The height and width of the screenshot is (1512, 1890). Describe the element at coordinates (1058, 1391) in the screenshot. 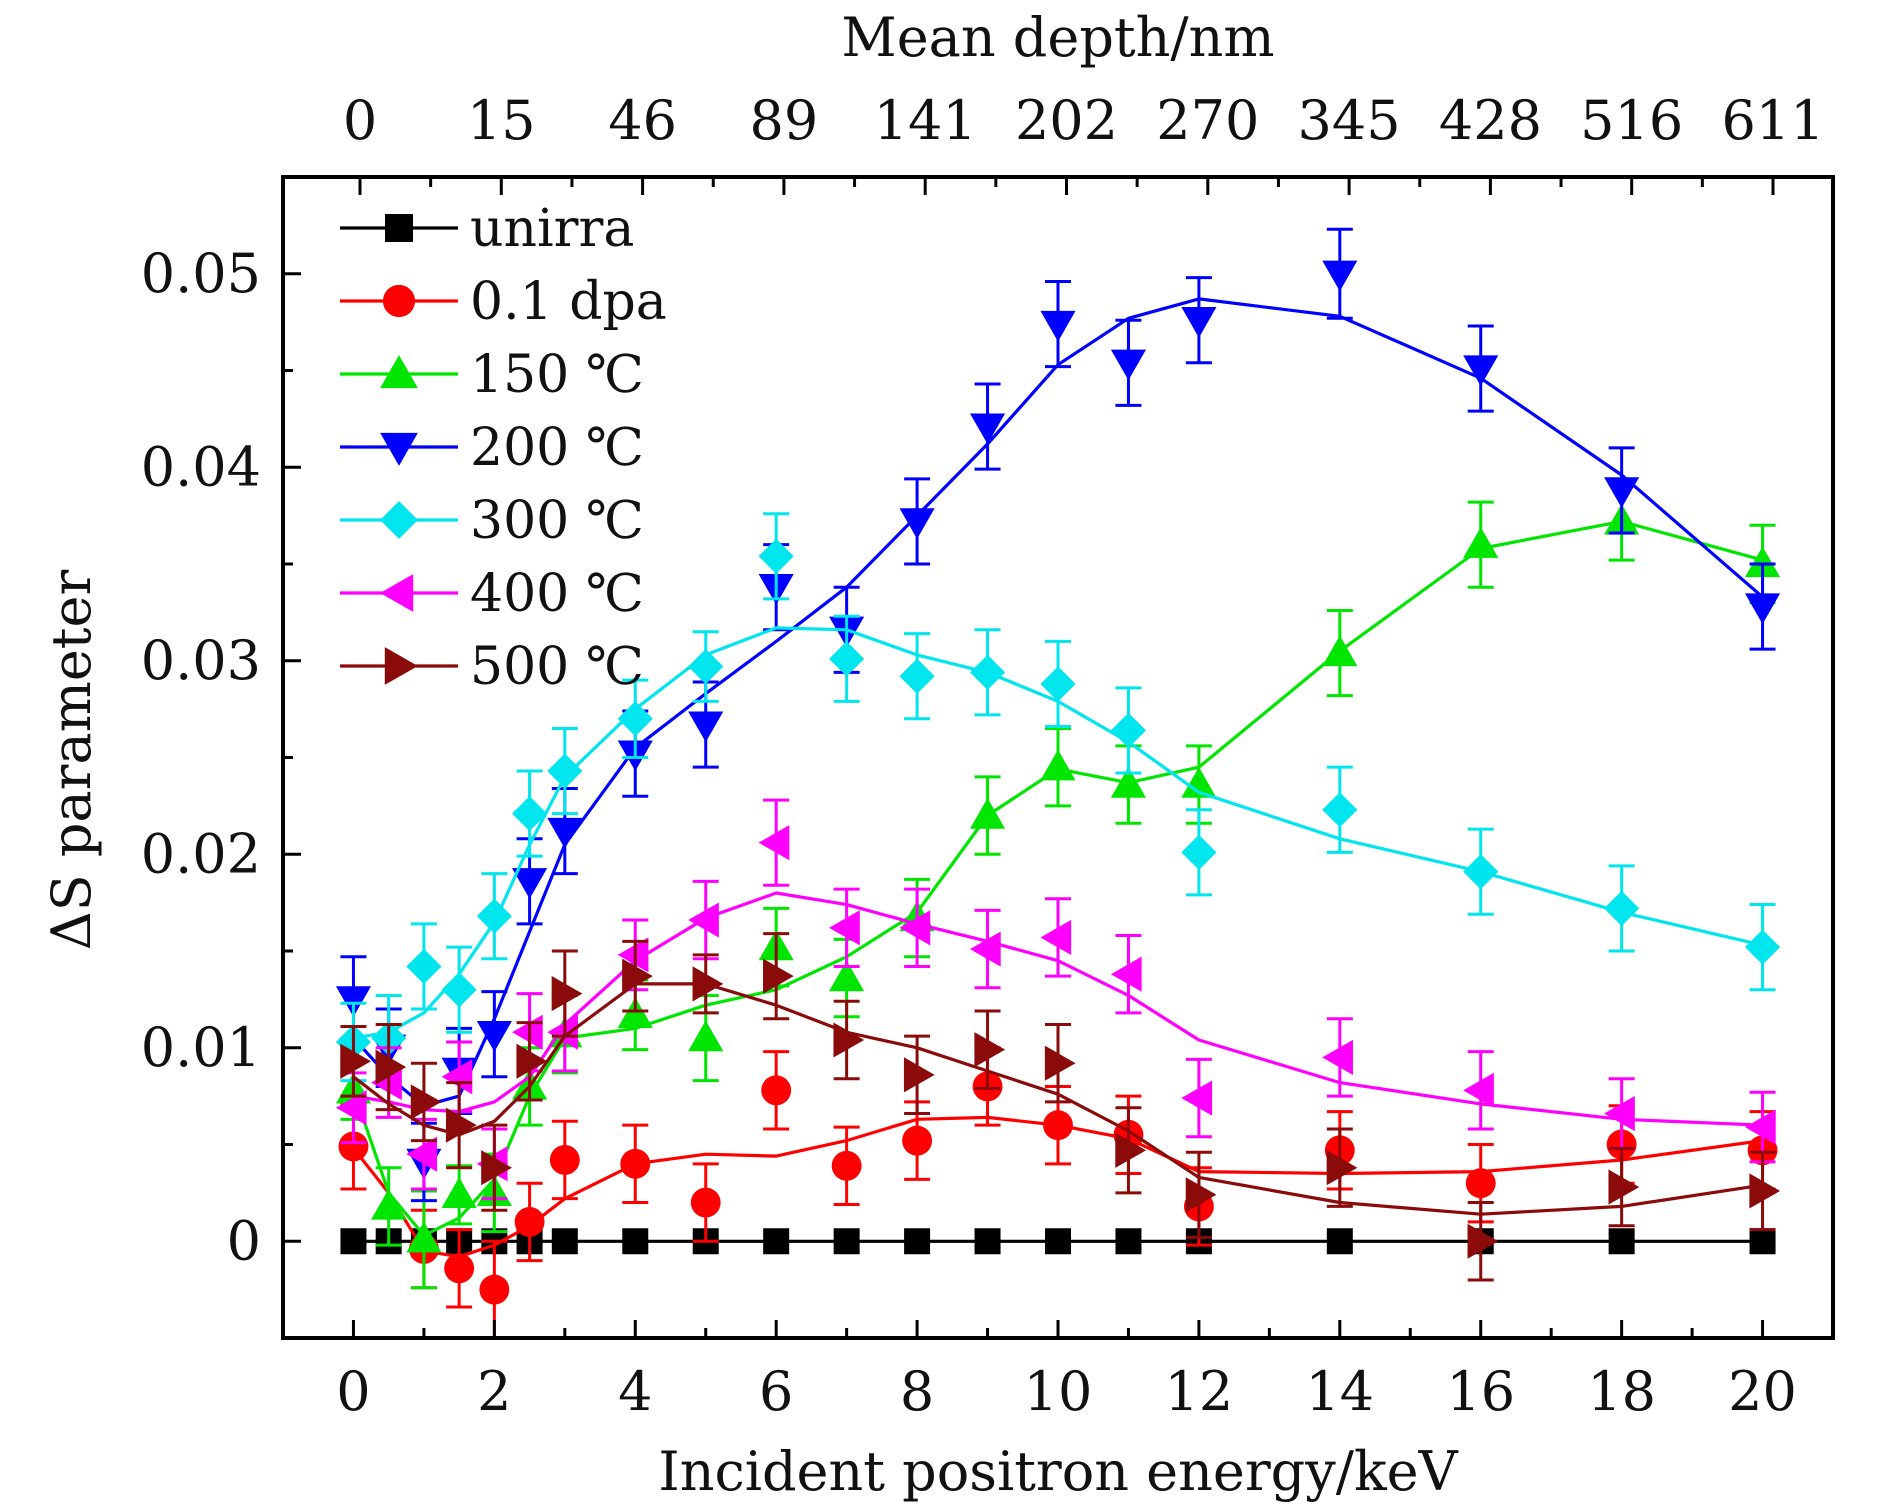

I see `x-tick-label: 10` at that location.